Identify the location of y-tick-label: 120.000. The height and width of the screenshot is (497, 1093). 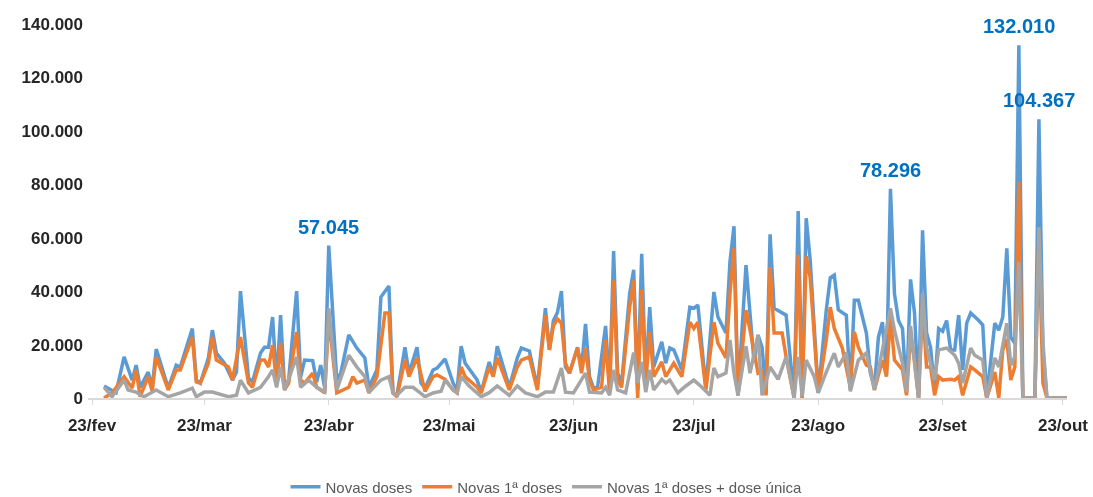
(52, 78).